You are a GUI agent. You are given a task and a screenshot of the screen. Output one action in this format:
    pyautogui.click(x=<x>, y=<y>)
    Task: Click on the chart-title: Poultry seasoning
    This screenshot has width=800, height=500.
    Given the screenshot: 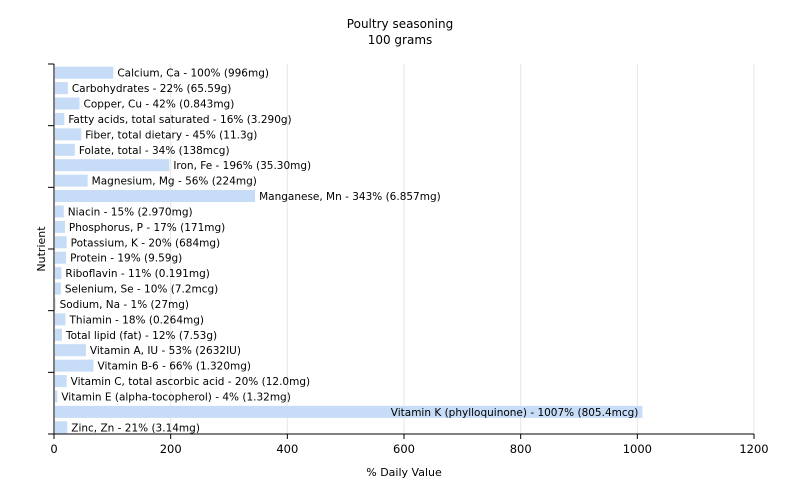 What is the action you would take?
    pyautogui.click(x=400, y=24)
    